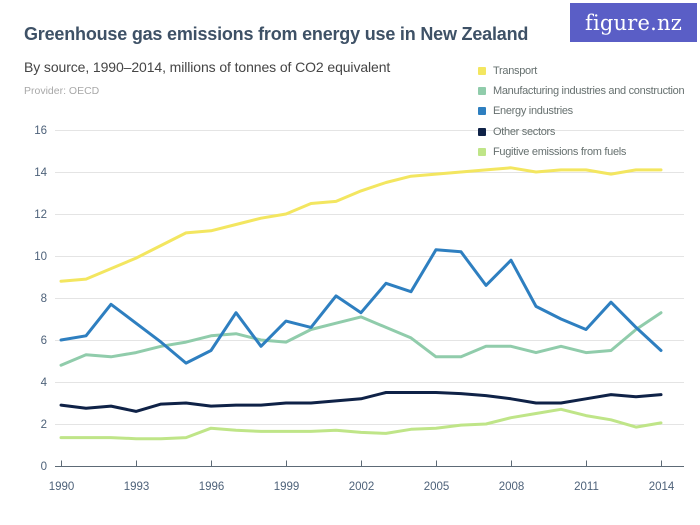 The image size is (700, 525). What do you see at coordinates (40, 257) in the screenshot?
I see `y-axis-tick-label: 10` at bounding box center [40, 257].